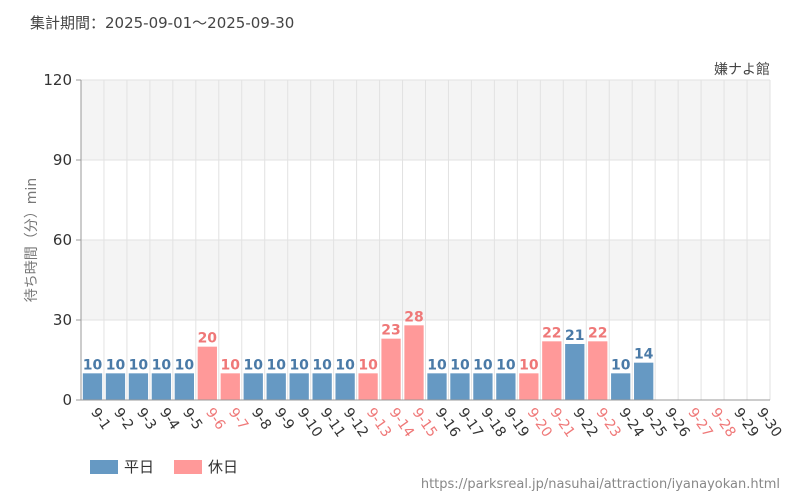  Describe the element at coordinates (722, 422) in the screenshot. I see `x-tick-label-9-28: 9-28` at that location.